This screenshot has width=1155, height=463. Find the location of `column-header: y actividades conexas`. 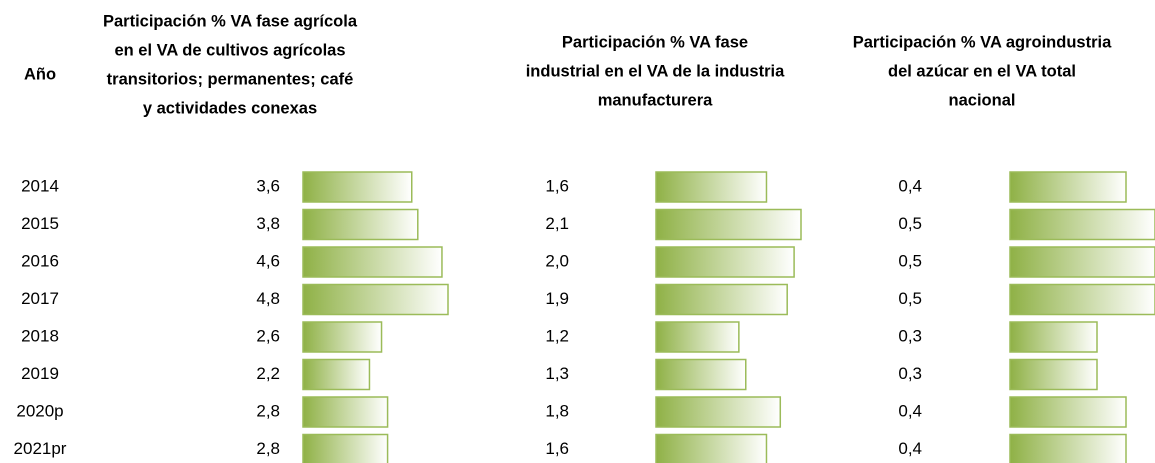

column-header: y actividades conexas is located at coordinates (230, 108).